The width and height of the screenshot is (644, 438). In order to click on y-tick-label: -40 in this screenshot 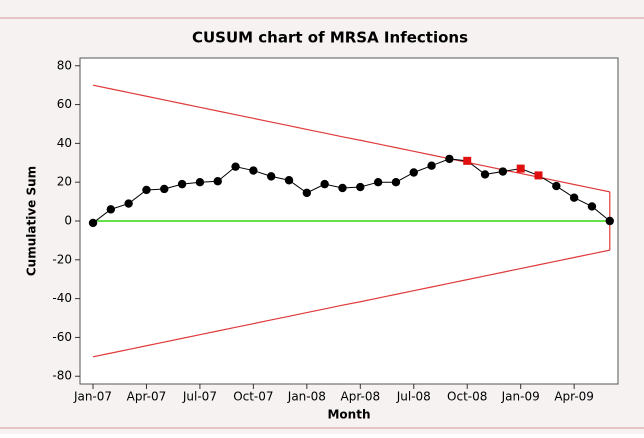, I will do `click(62, 298)`.